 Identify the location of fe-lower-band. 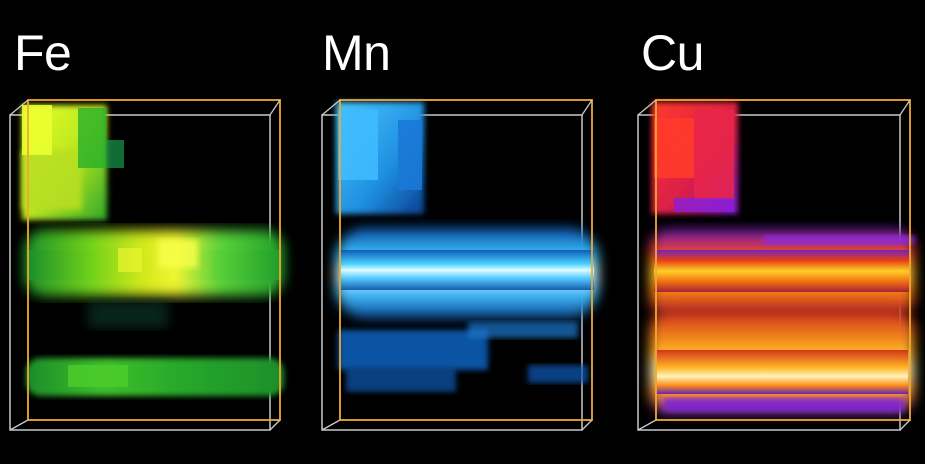
(155, 377).